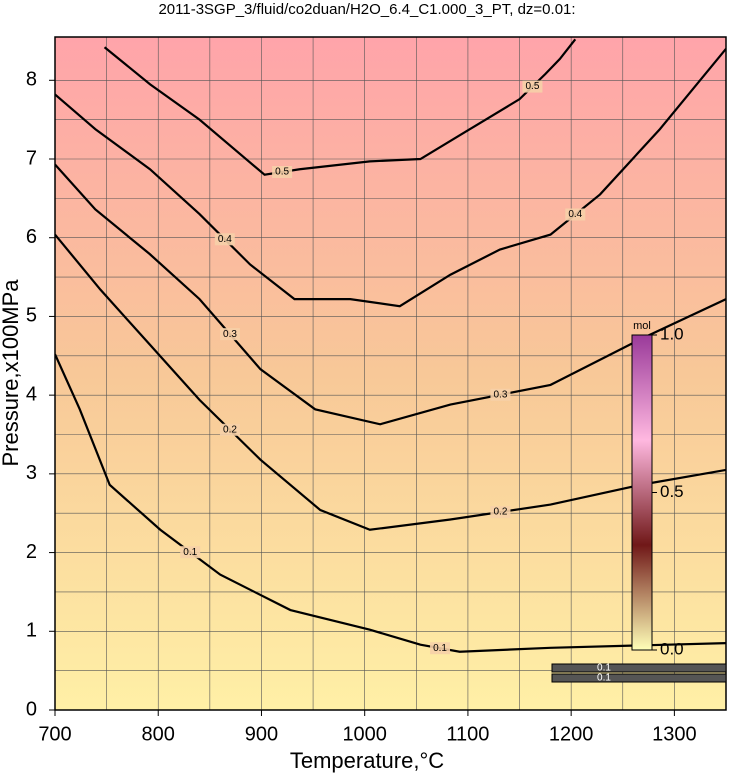 The height and width of the screenshot is (776, 734). Describe the element at coordinates (31, 237) in the screenshot. I see `y-tick-label: 6` at that location.